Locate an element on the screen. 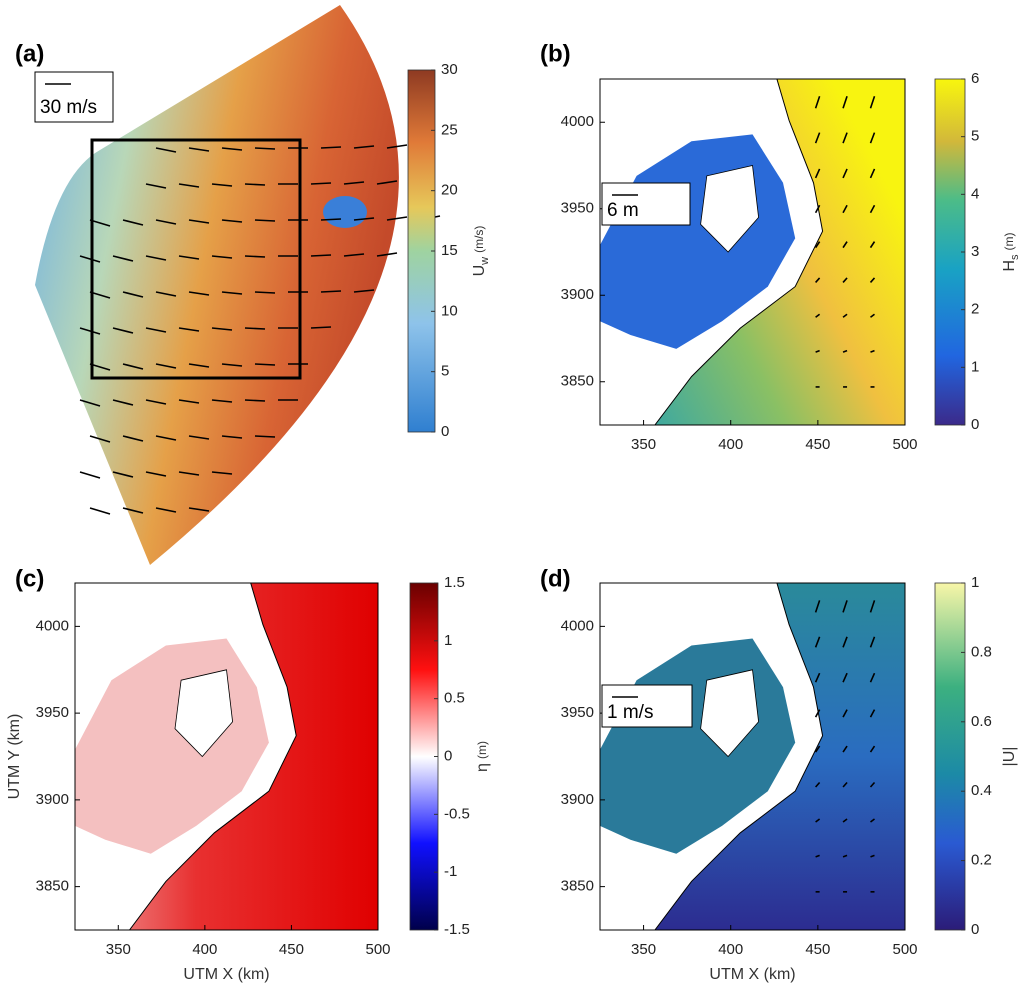  colorbar-tick-label: 0.5 is located at coordinates (454, 698).